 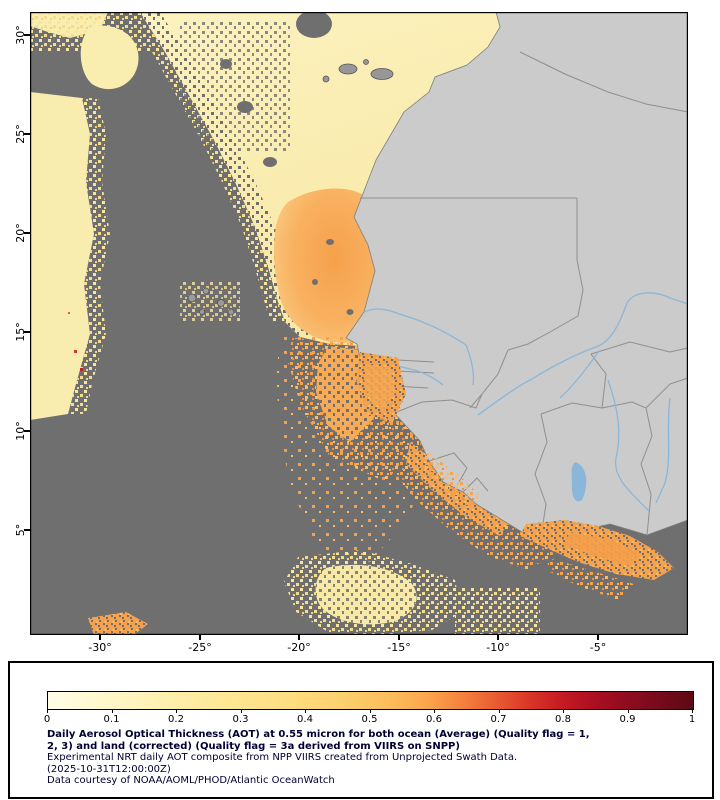 What do you see at coordinates (299, 647) in the screenshot?
I see `lon-label: -20°` at bounding box center [299, 647].